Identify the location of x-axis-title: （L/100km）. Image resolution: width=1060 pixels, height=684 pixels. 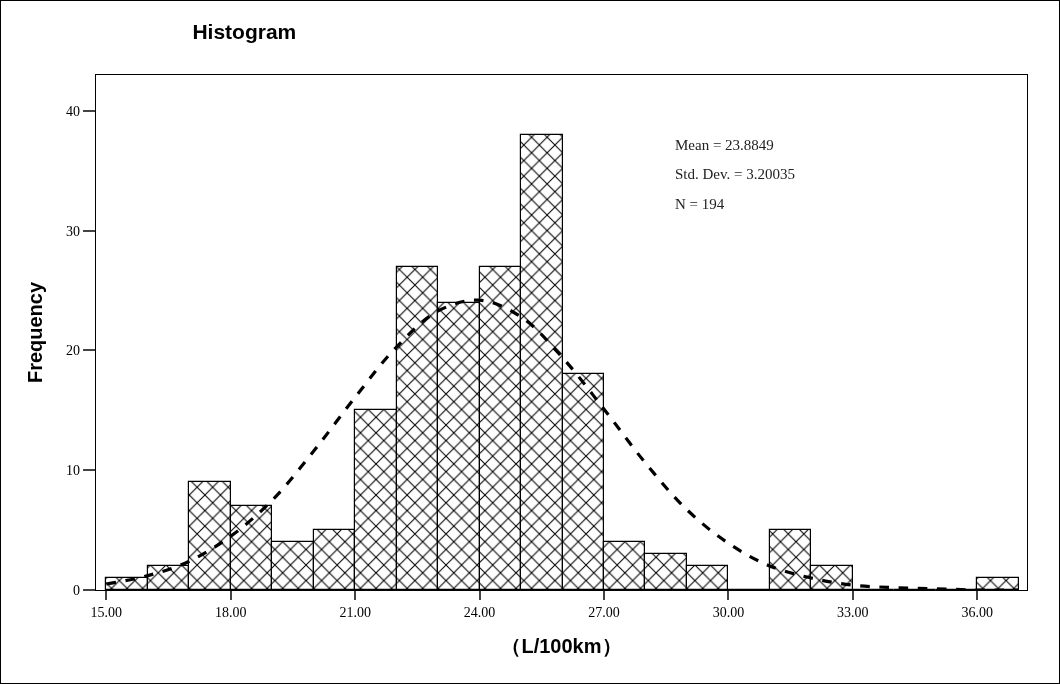
(561, 646).